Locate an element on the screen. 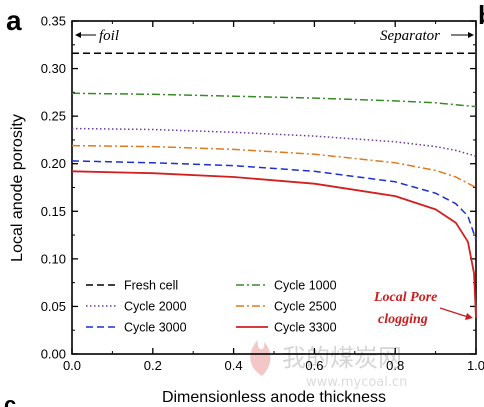 This screenshot has width=484, height=407. x-tick-label: 0.0 is located at coordinates (72, 365).